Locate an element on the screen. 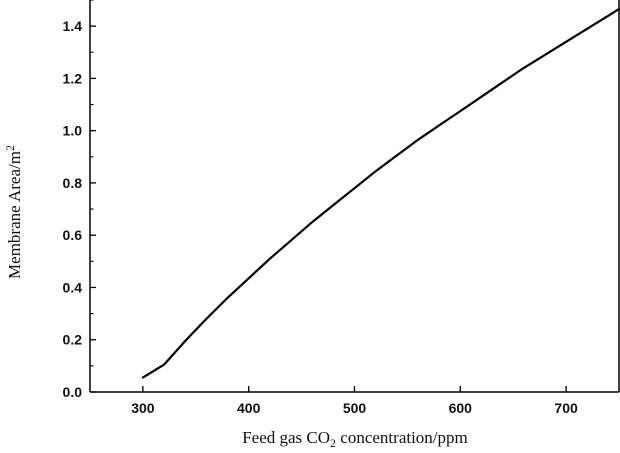 The height and width of the screenshot is (453, 620). x-axis: 300 400 500 600 700 is located at coordinates (354, 401).